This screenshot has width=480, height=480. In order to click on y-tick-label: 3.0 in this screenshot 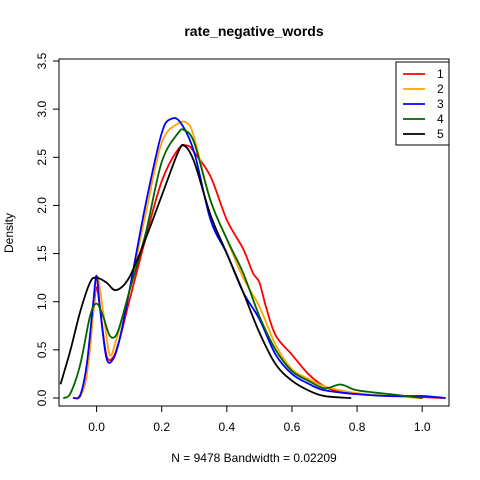, I will do `click(42, 108)`.